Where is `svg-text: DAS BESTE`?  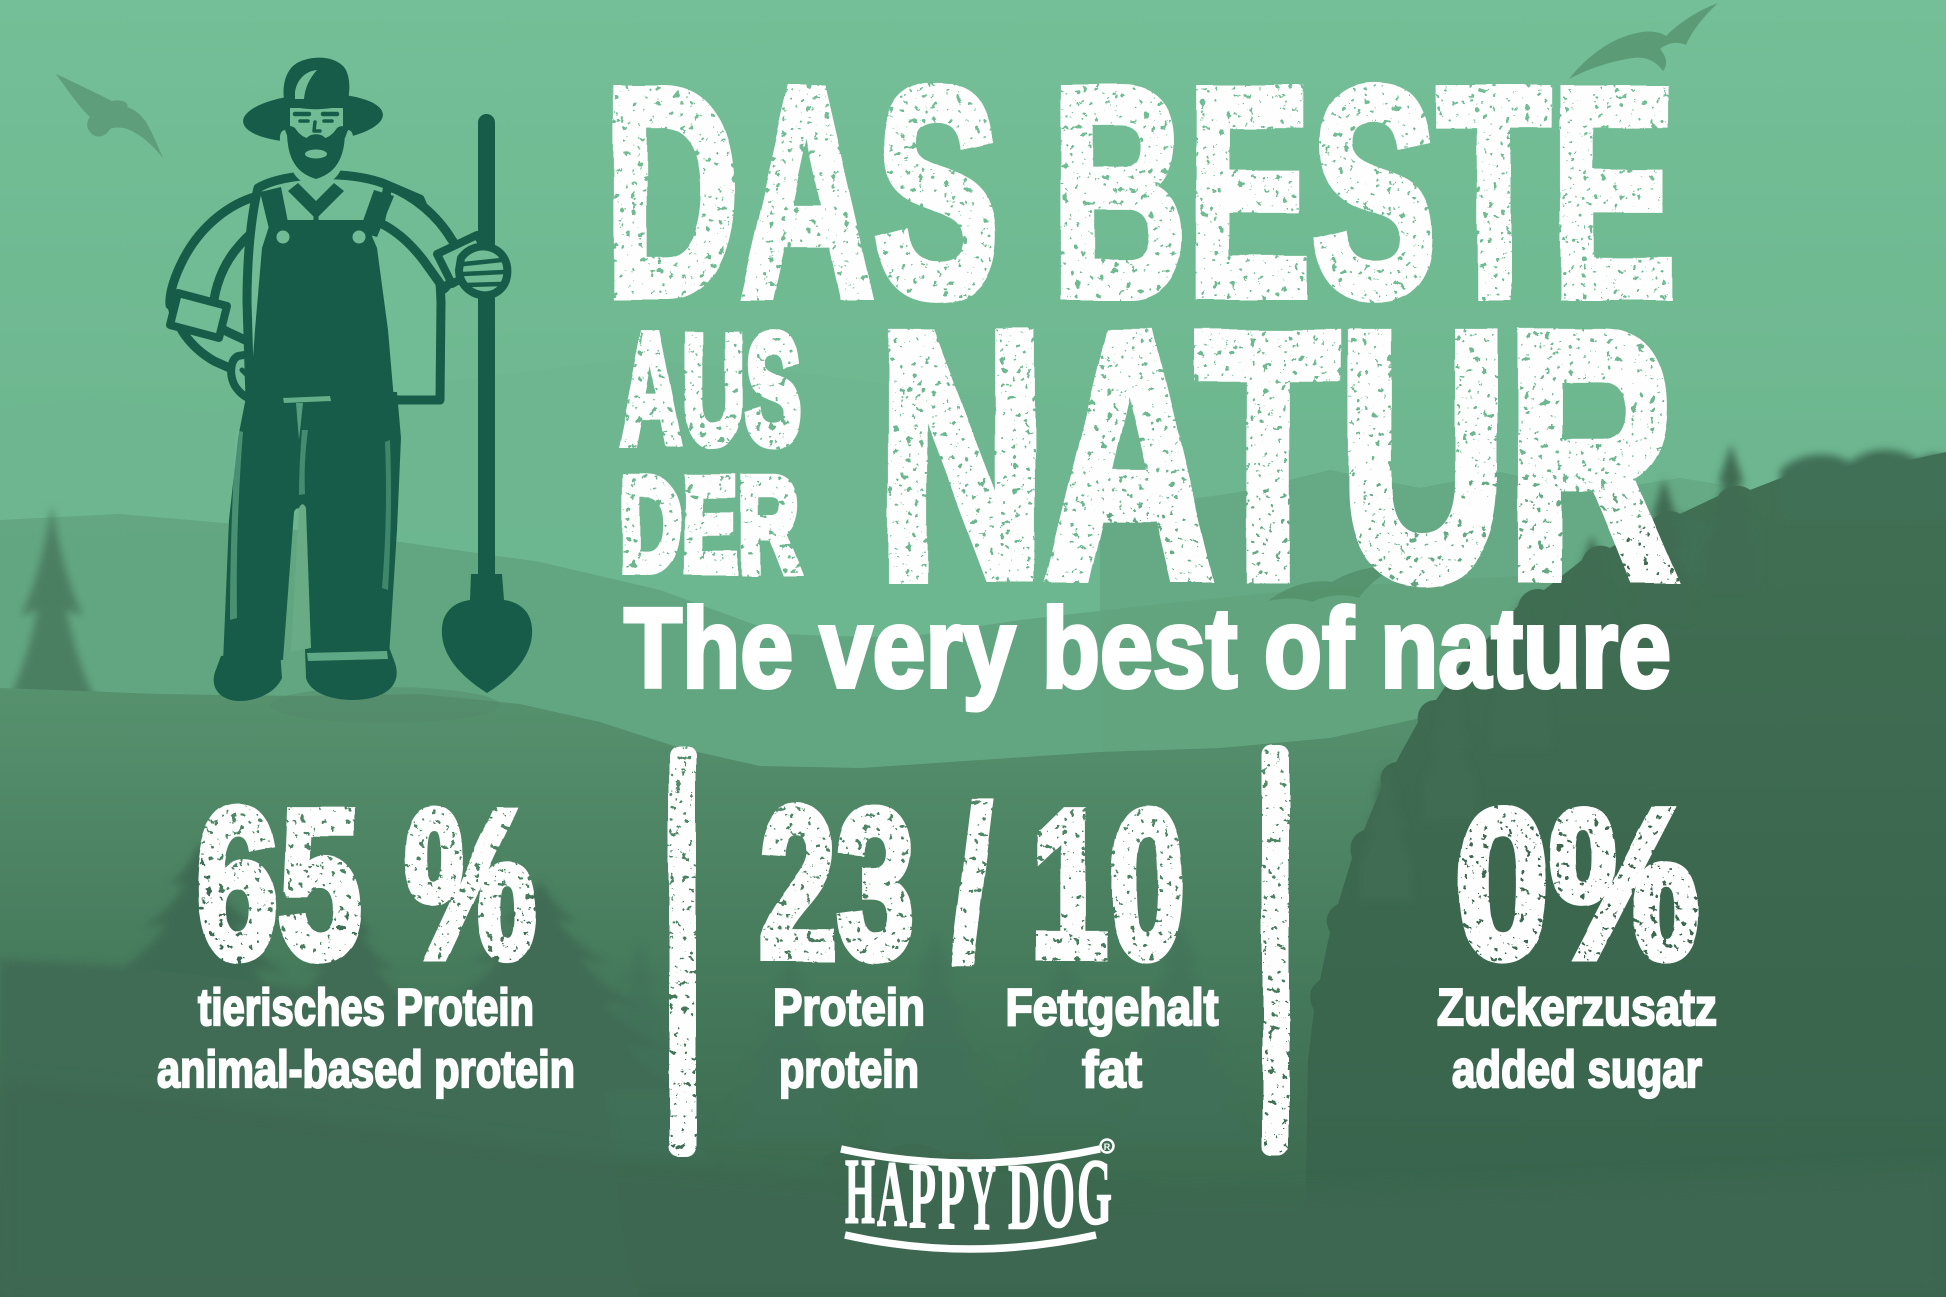 svg-text: DAS BESTE is located at coordinates (1140, 192).